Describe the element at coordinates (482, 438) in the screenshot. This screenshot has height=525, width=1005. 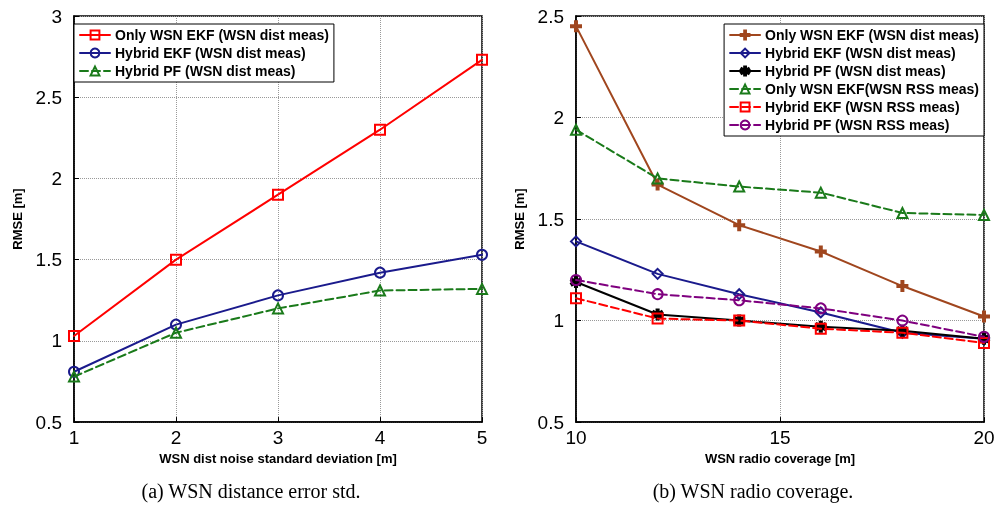
I see `x-tick-label: 5` at that location.